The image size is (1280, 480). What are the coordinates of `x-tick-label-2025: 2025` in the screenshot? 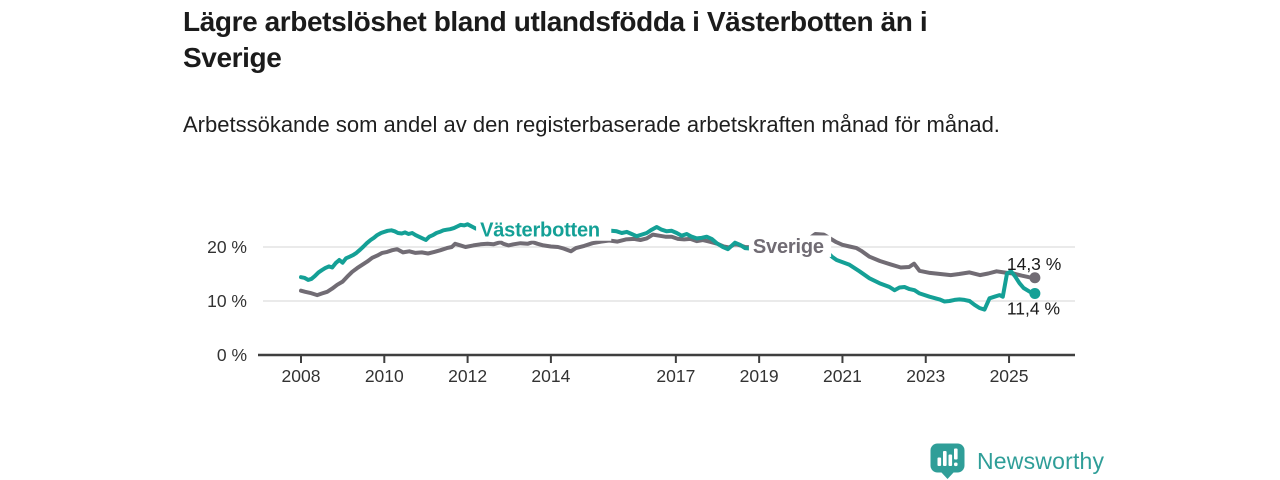 It's located at (1009, 376).